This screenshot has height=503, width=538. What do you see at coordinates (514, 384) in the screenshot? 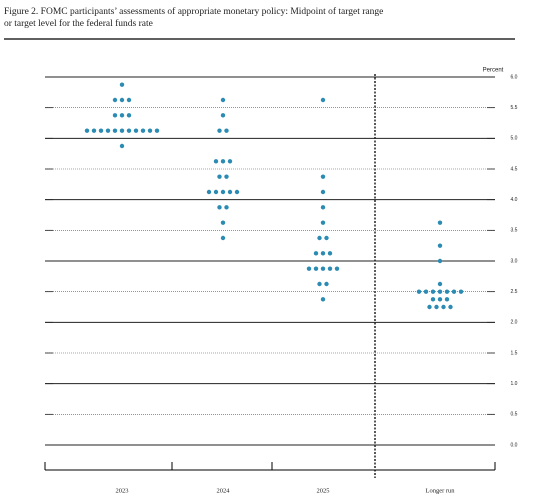
I see `y-tick-label: 1.0` at bounding box center [514, 384].